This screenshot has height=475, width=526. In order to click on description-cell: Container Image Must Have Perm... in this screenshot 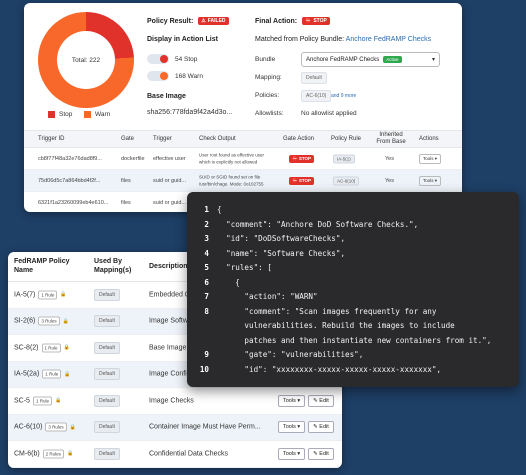, I will do `click(205, 427)`.